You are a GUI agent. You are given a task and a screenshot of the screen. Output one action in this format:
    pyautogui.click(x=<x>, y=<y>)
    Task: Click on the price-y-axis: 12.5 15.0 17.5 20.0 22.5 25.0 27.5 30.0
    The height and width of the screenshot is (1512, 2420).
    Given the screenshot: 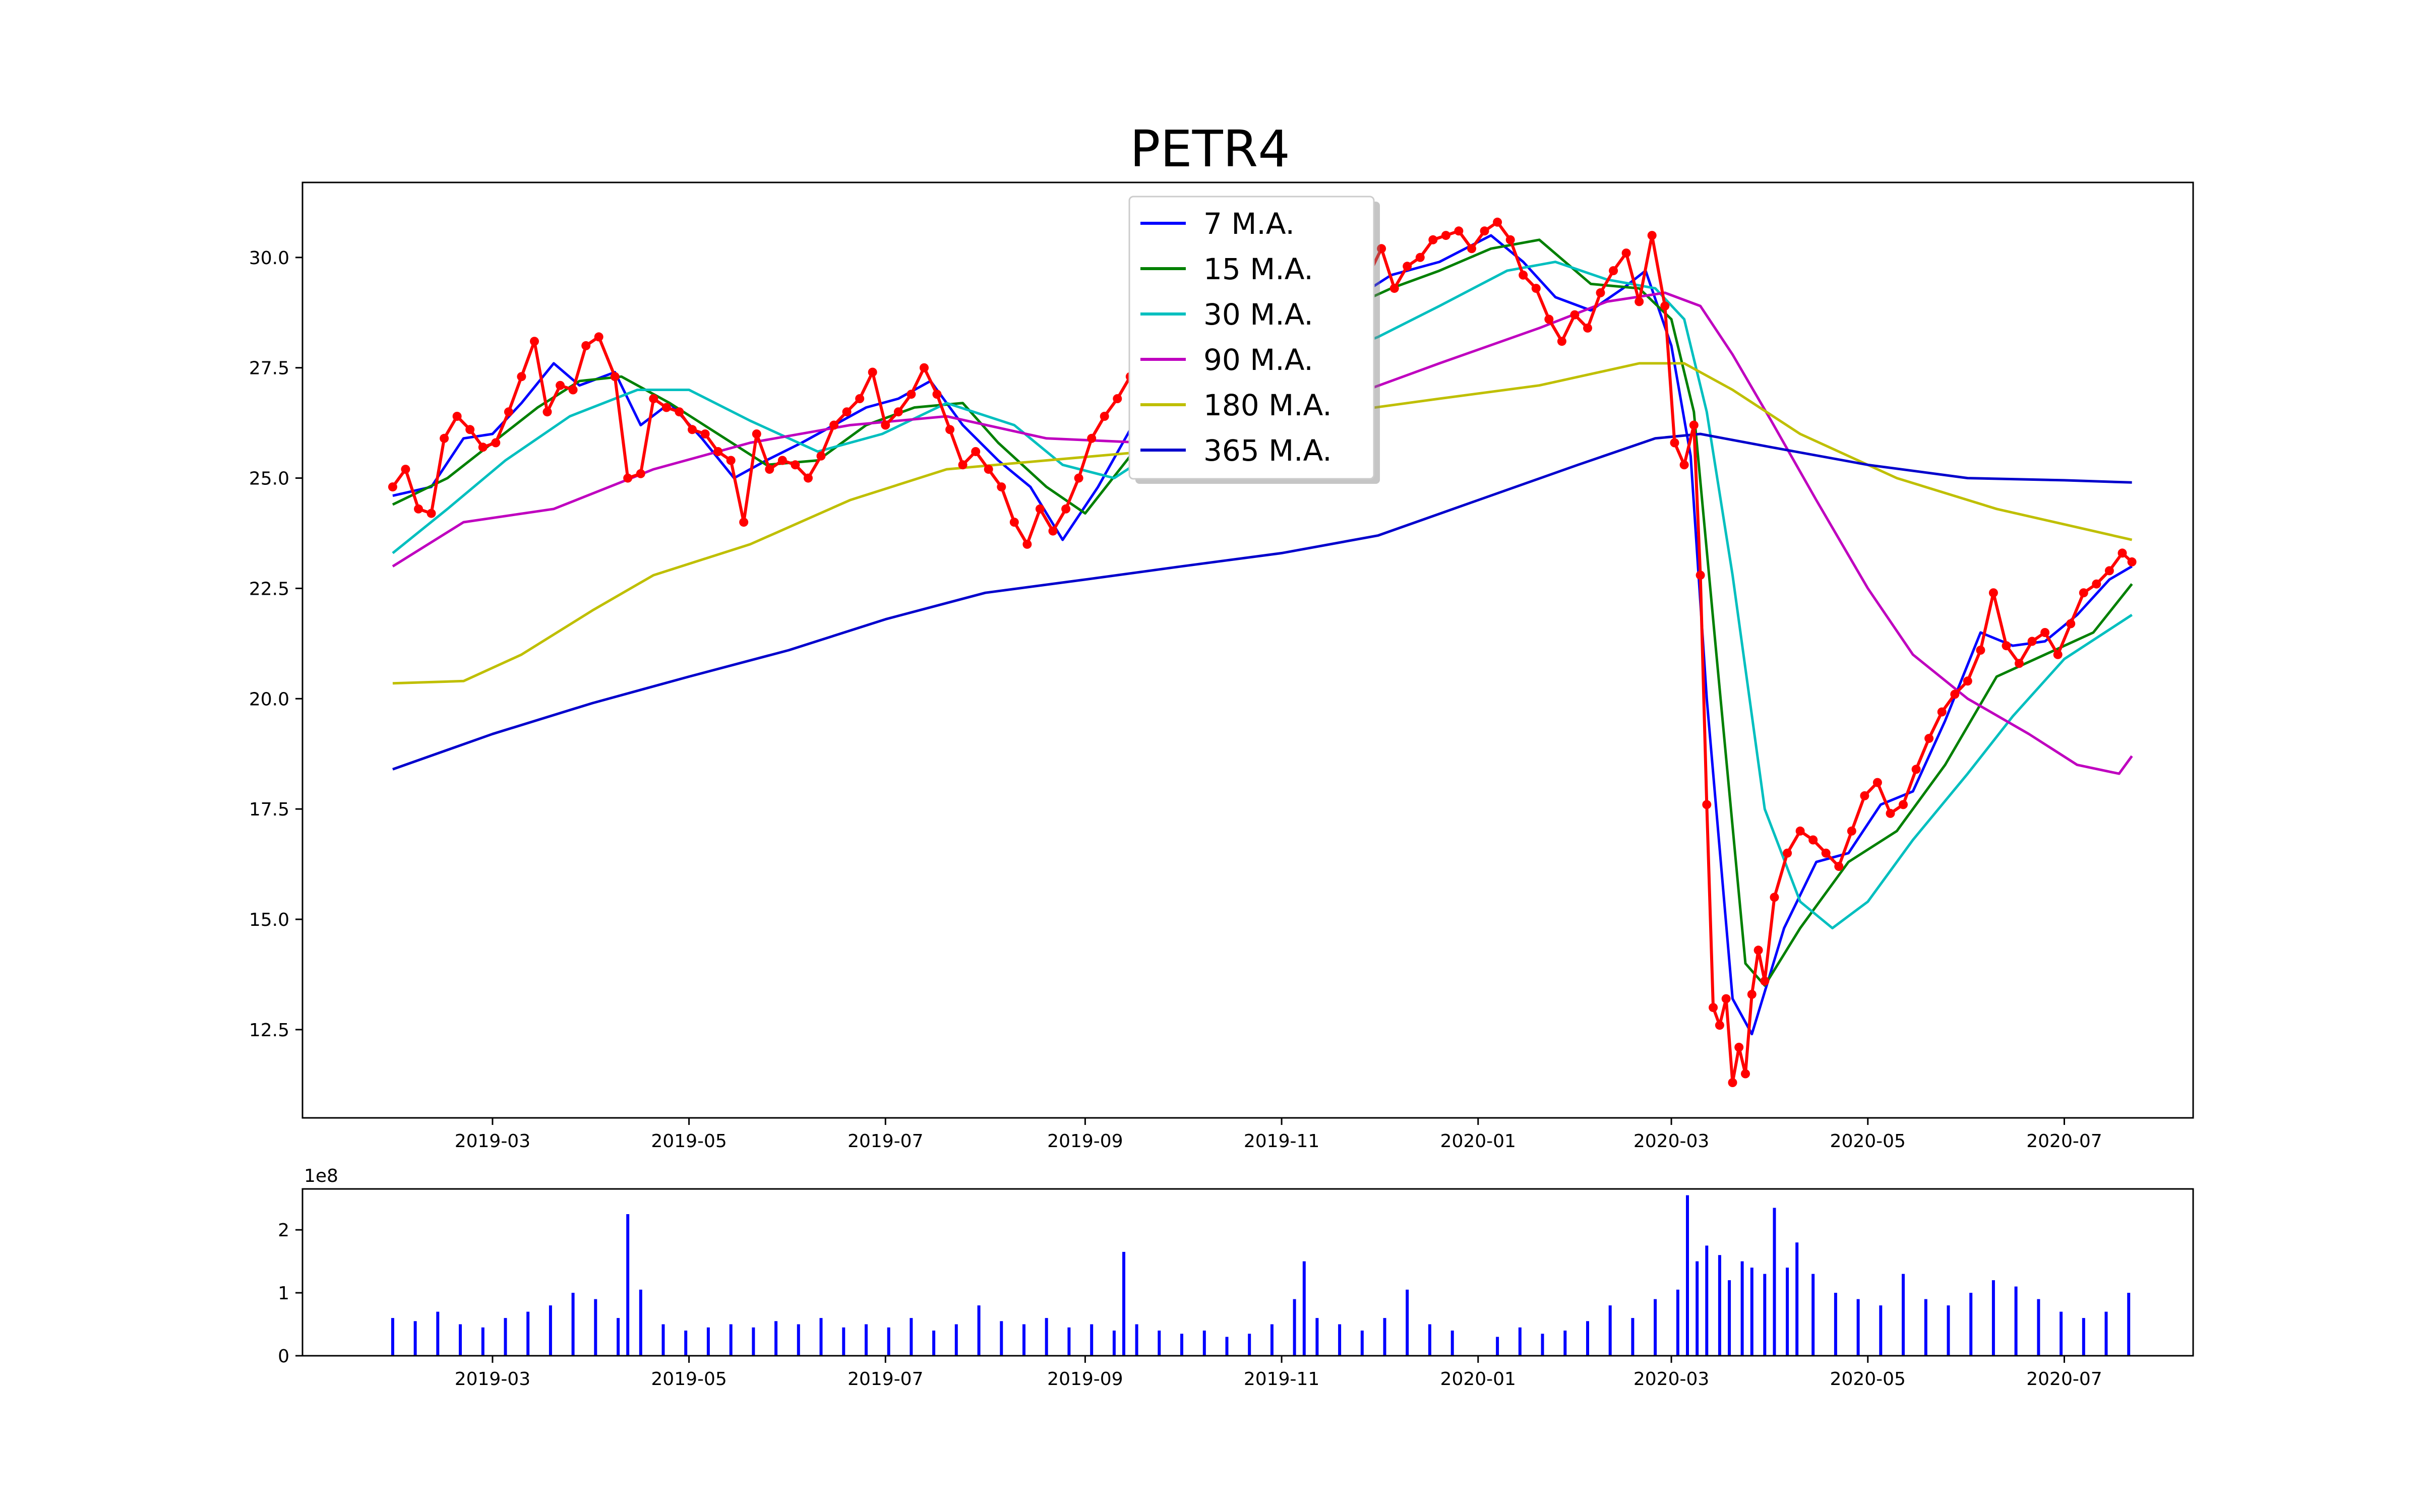 What is the action you would take?
    pyautogui.click(x=275, y=644)
    